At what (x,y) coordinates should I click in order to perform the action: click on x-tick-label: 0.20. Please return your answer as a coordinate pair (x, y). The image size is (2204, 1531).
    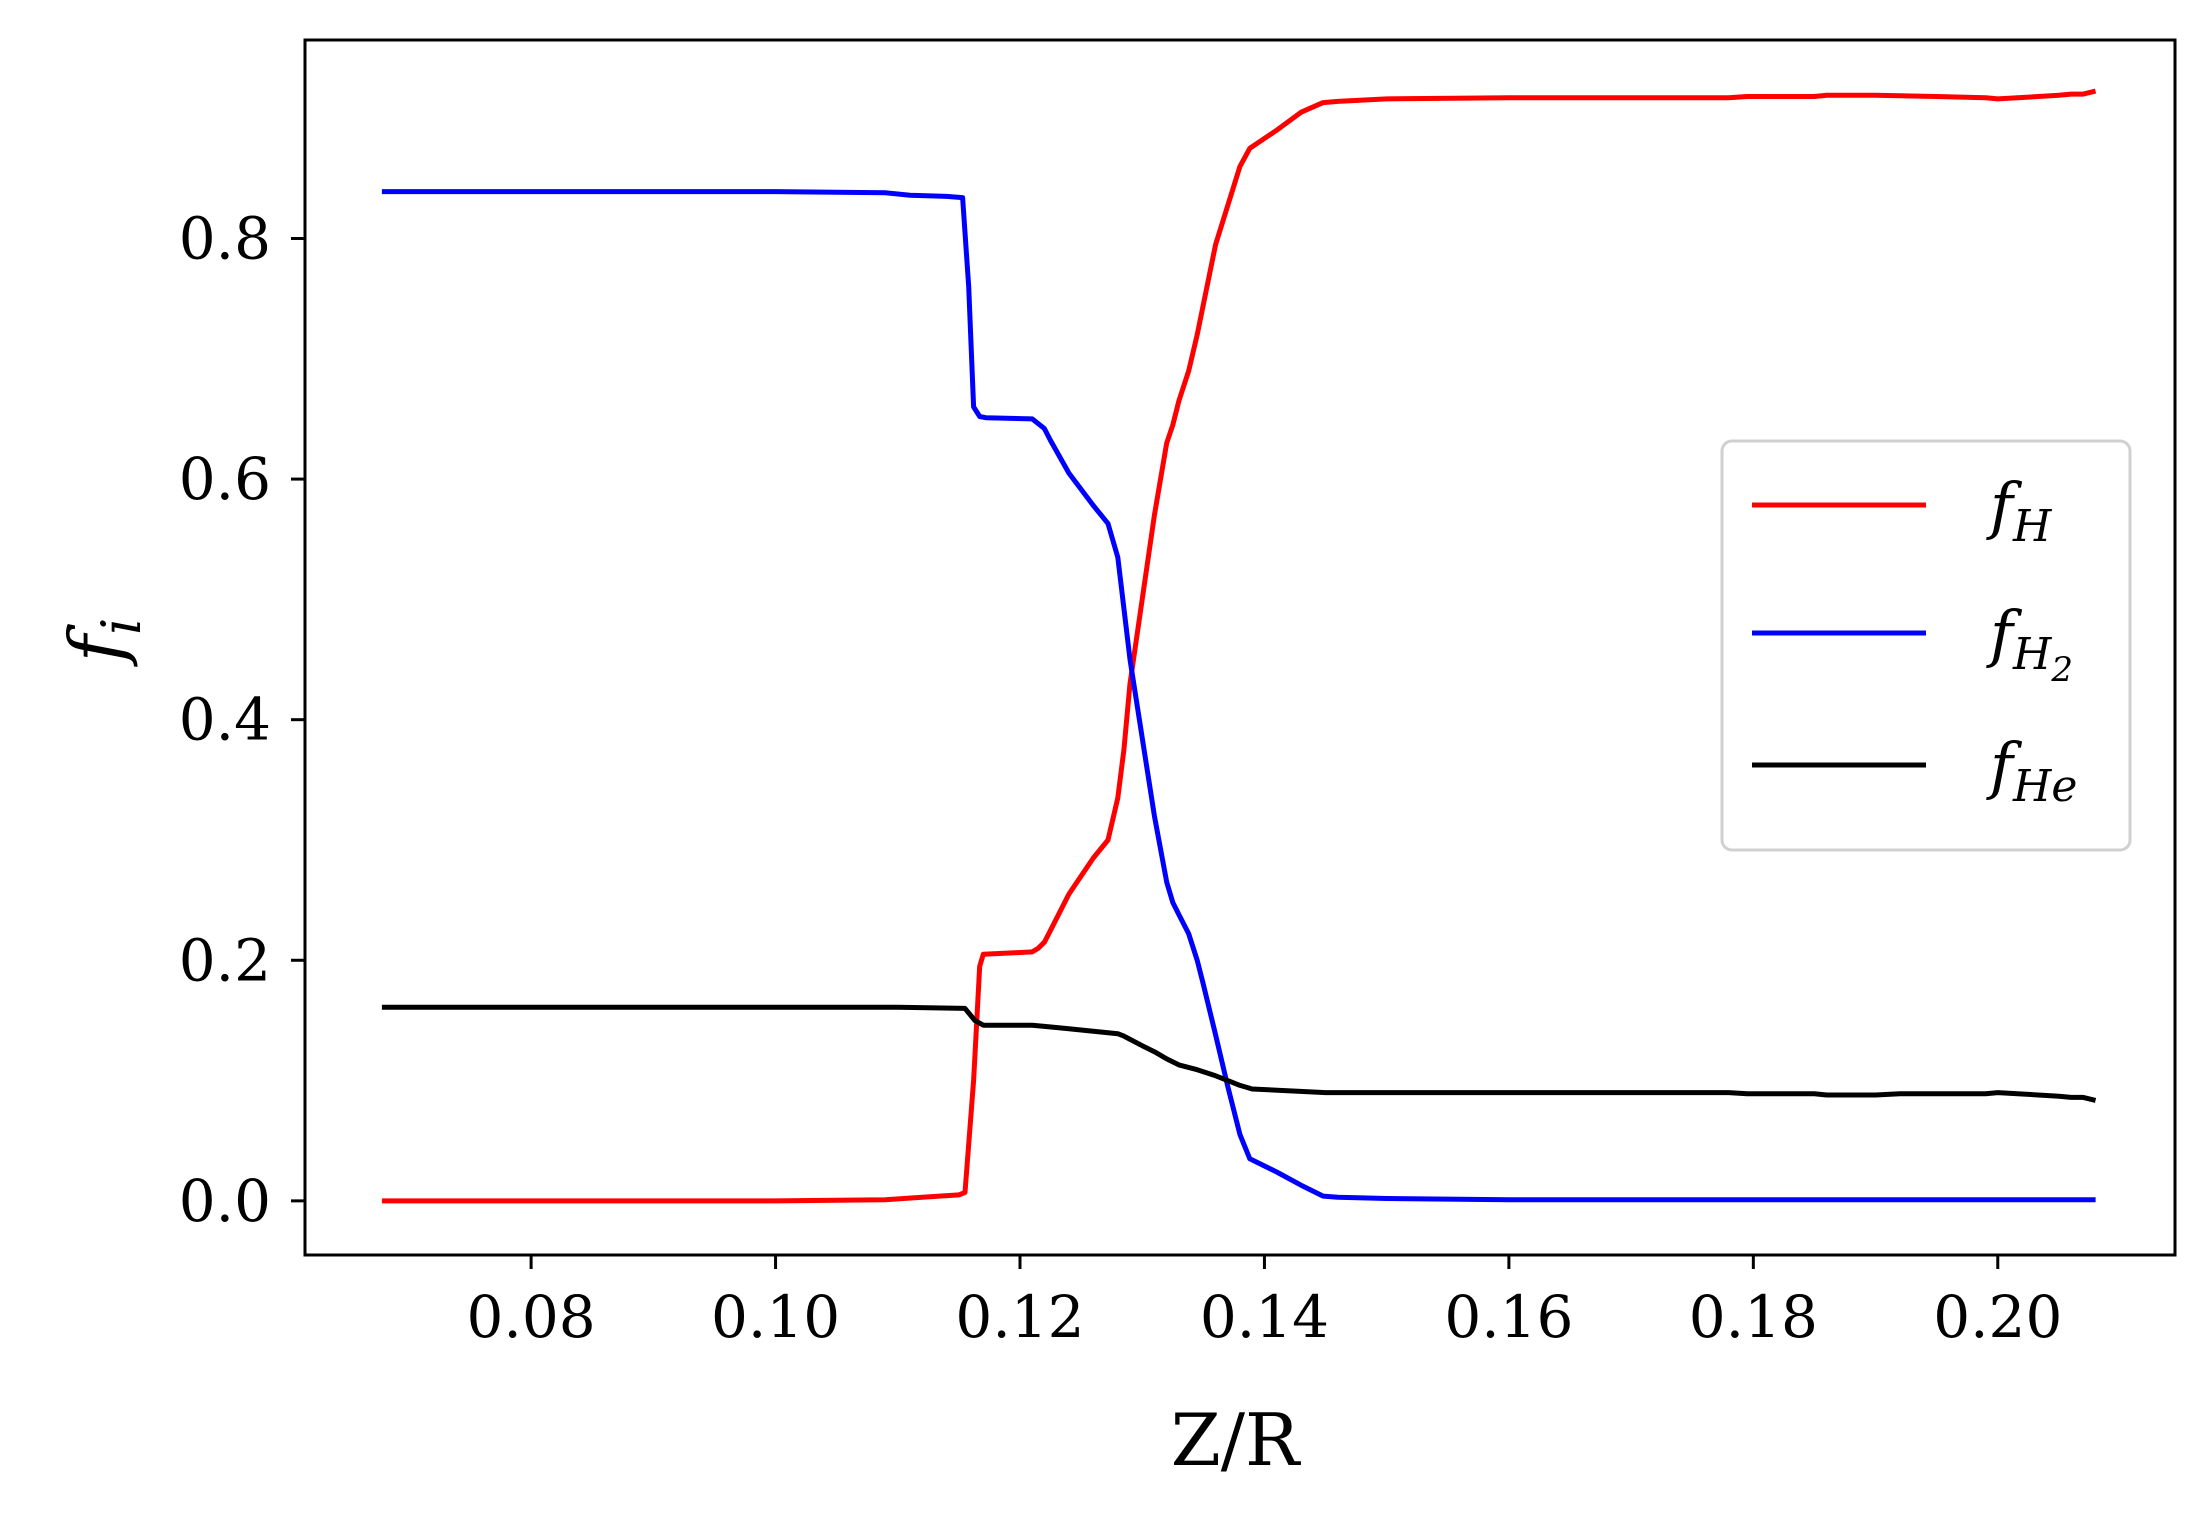
    Looking at the image, I should click on (1997, 1317).